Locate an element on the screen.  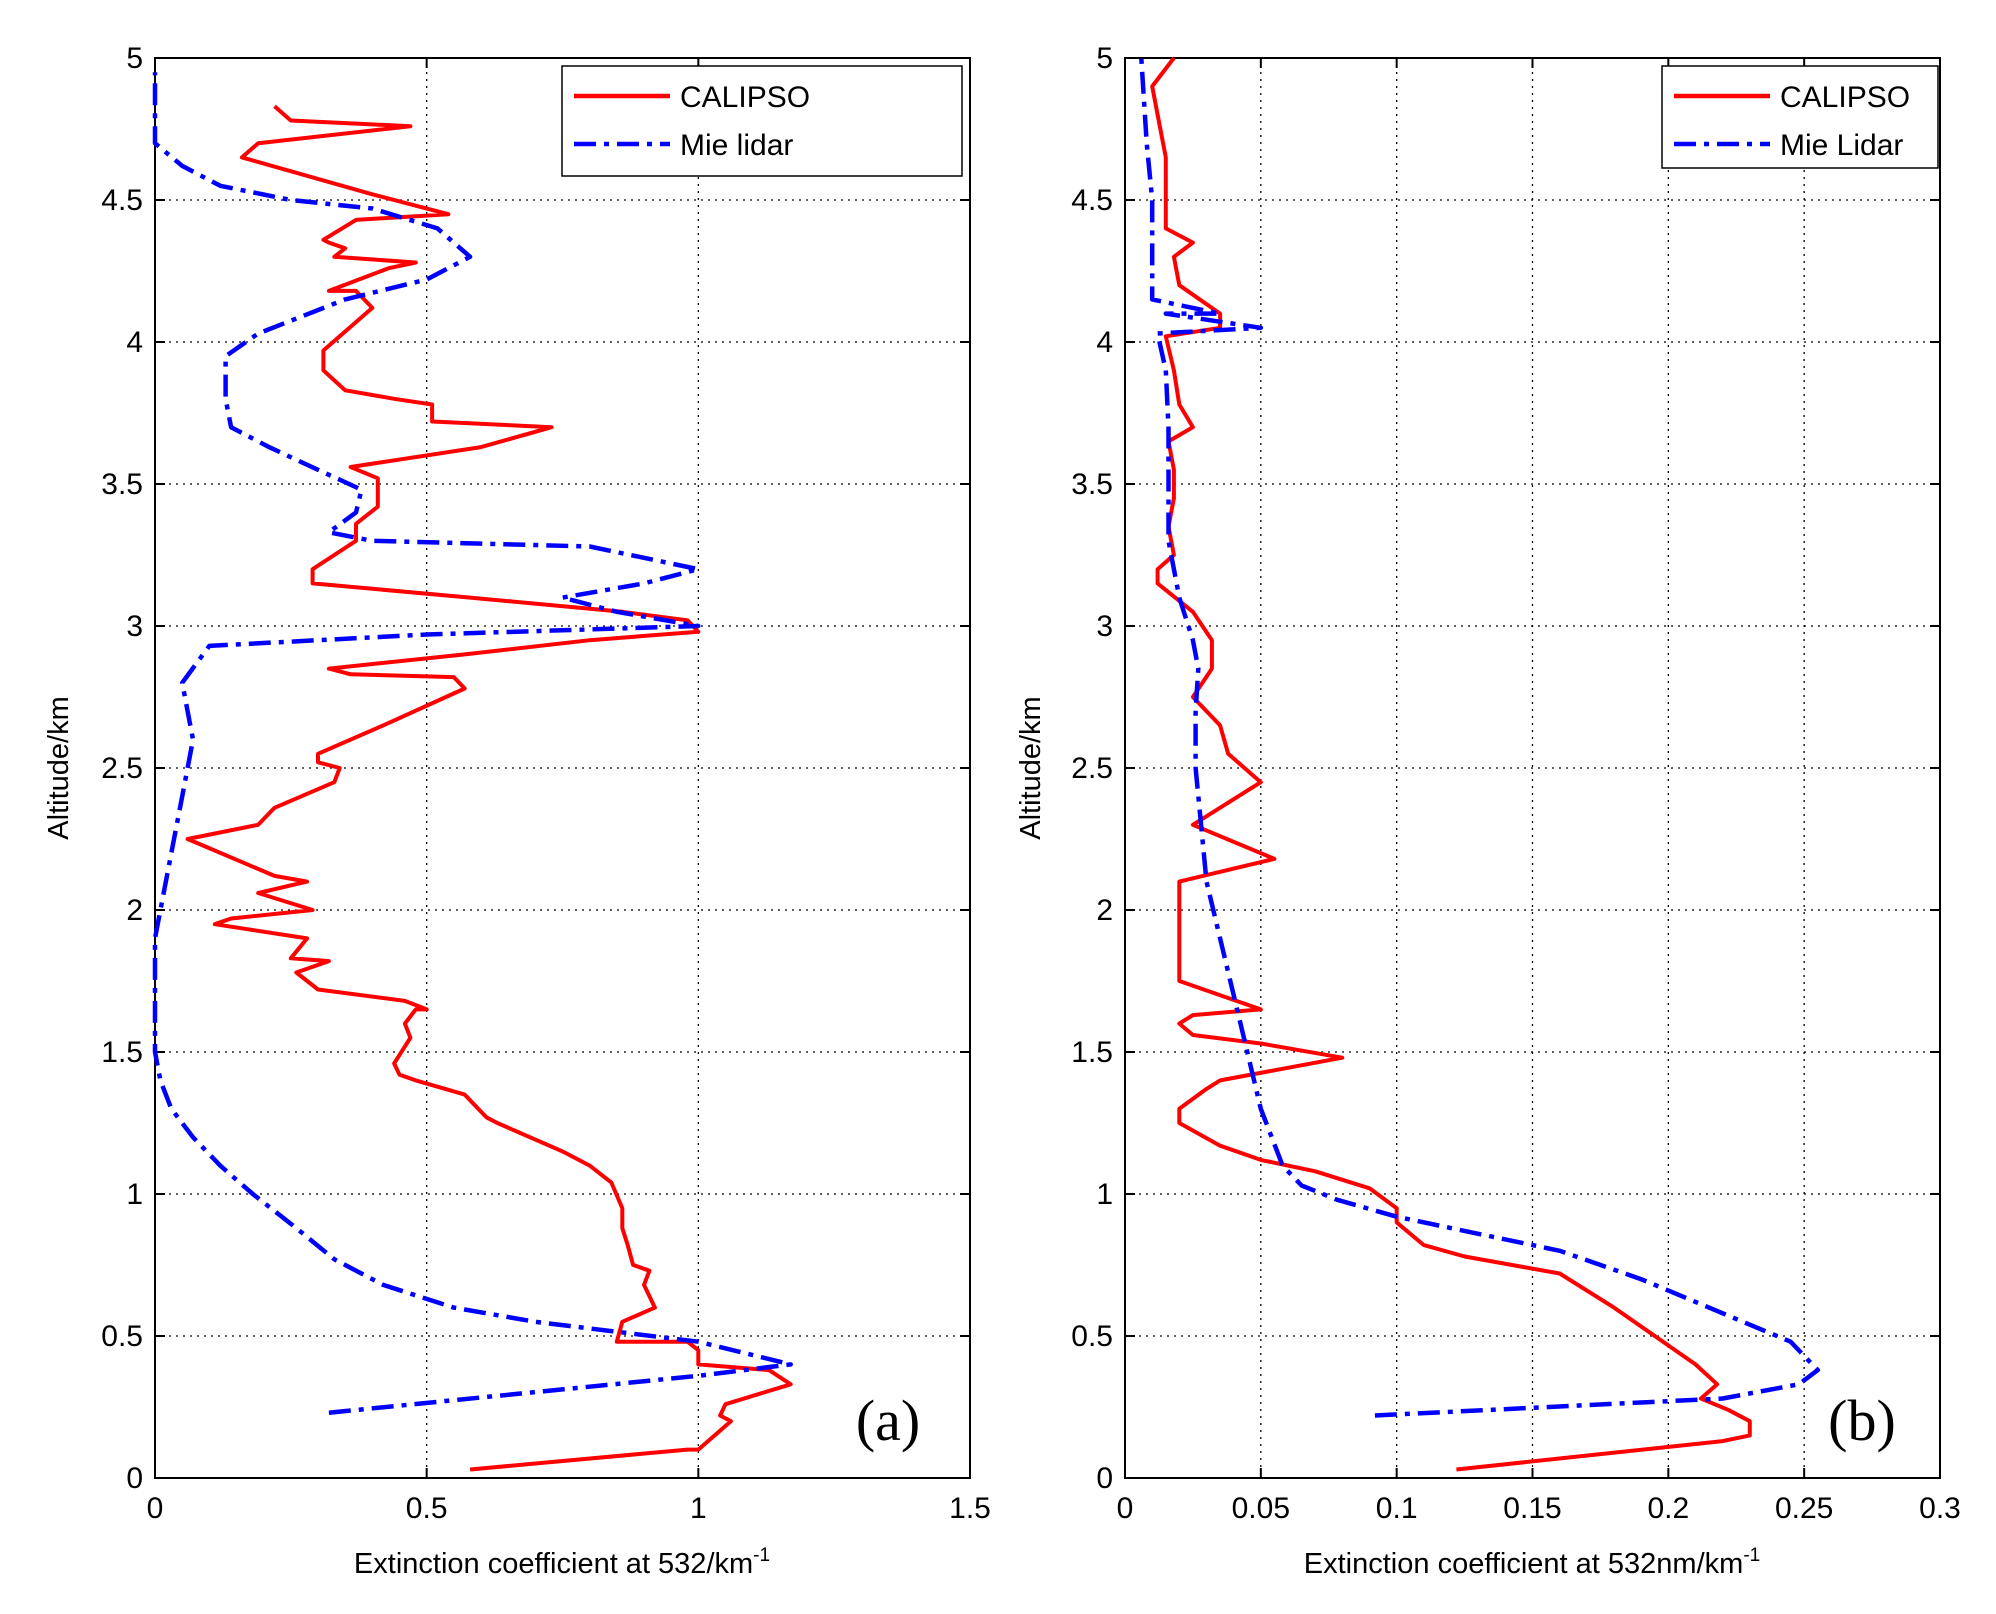
panel-b-ytick-label-2: 1 is located at coordinates (1104, 1194).